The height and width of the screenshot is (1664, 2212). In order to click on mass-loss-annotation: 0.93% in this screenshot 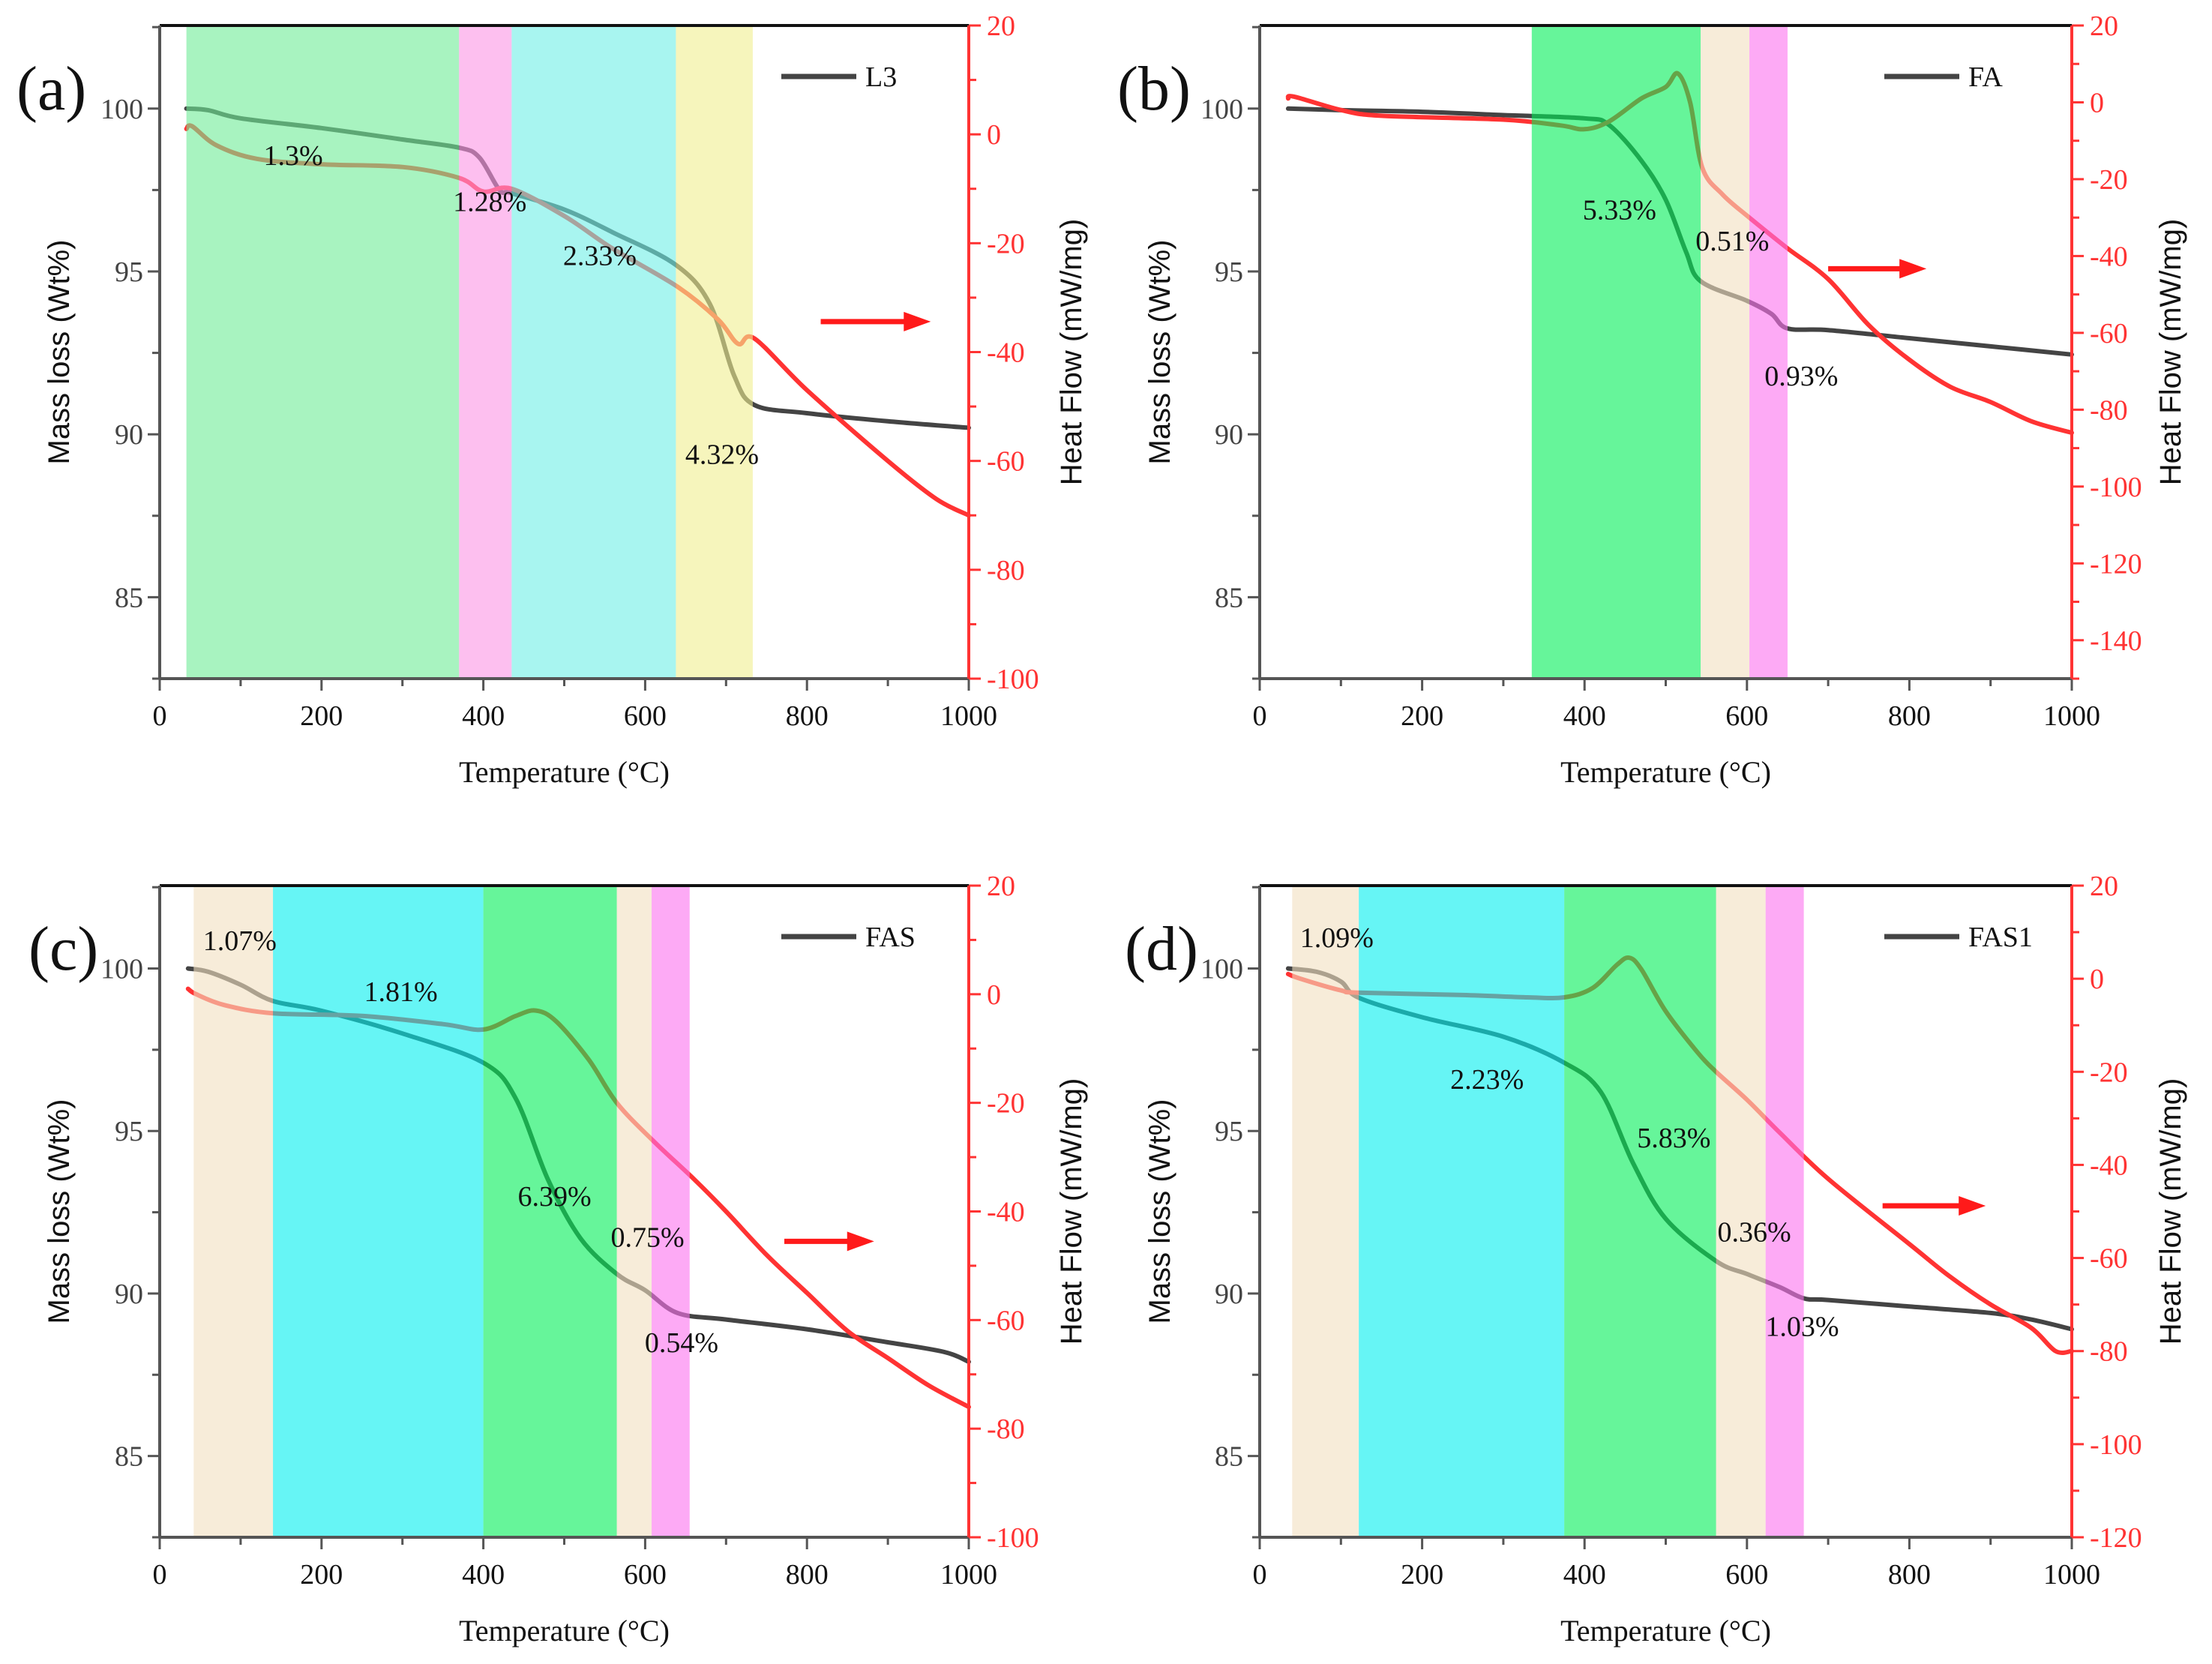, I will do `click(1801, 376)`.